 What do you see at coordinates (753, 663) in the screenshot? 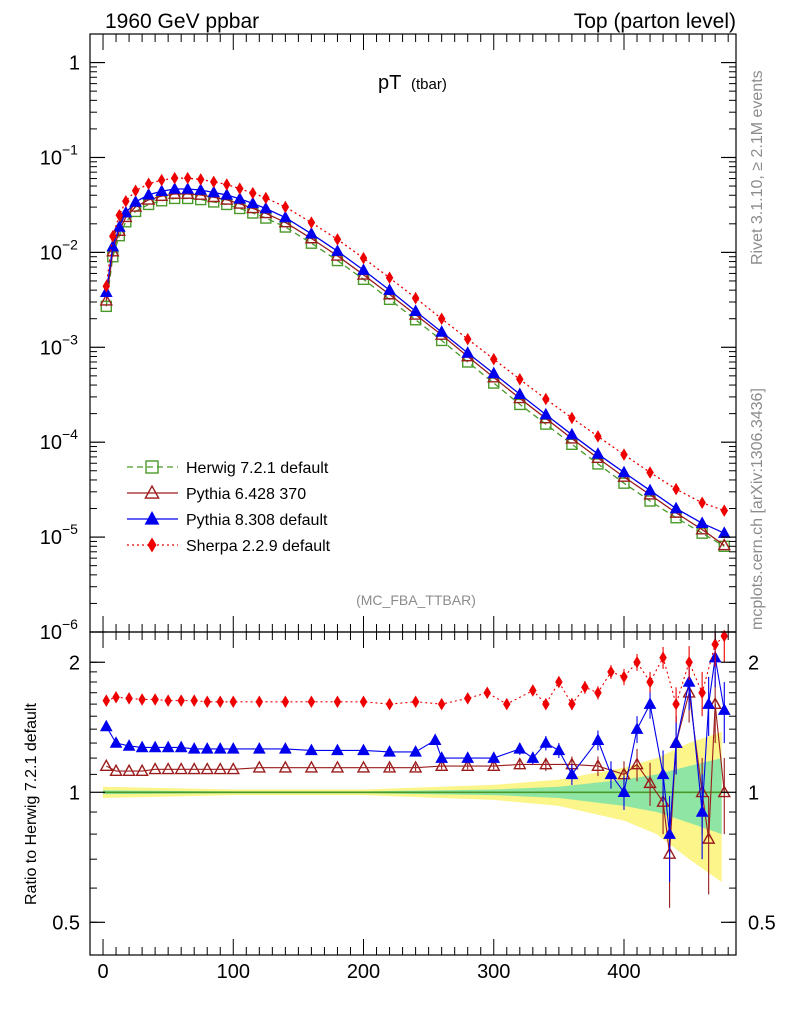
I see `ratio-tick-label-right: 2` at bounding box center [753, 663].